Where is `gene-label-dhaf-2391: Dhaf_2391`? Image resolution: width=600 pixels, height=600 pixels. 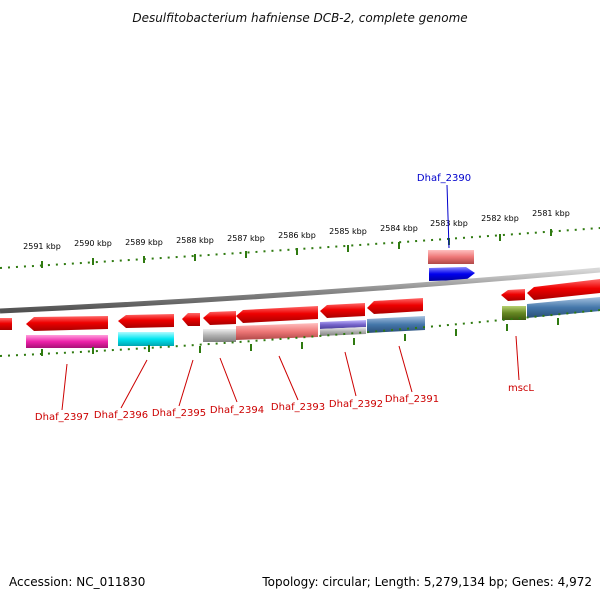
gene-label-dhaf-2391: Dhaf_2391 is located at coordinates (412, 399).